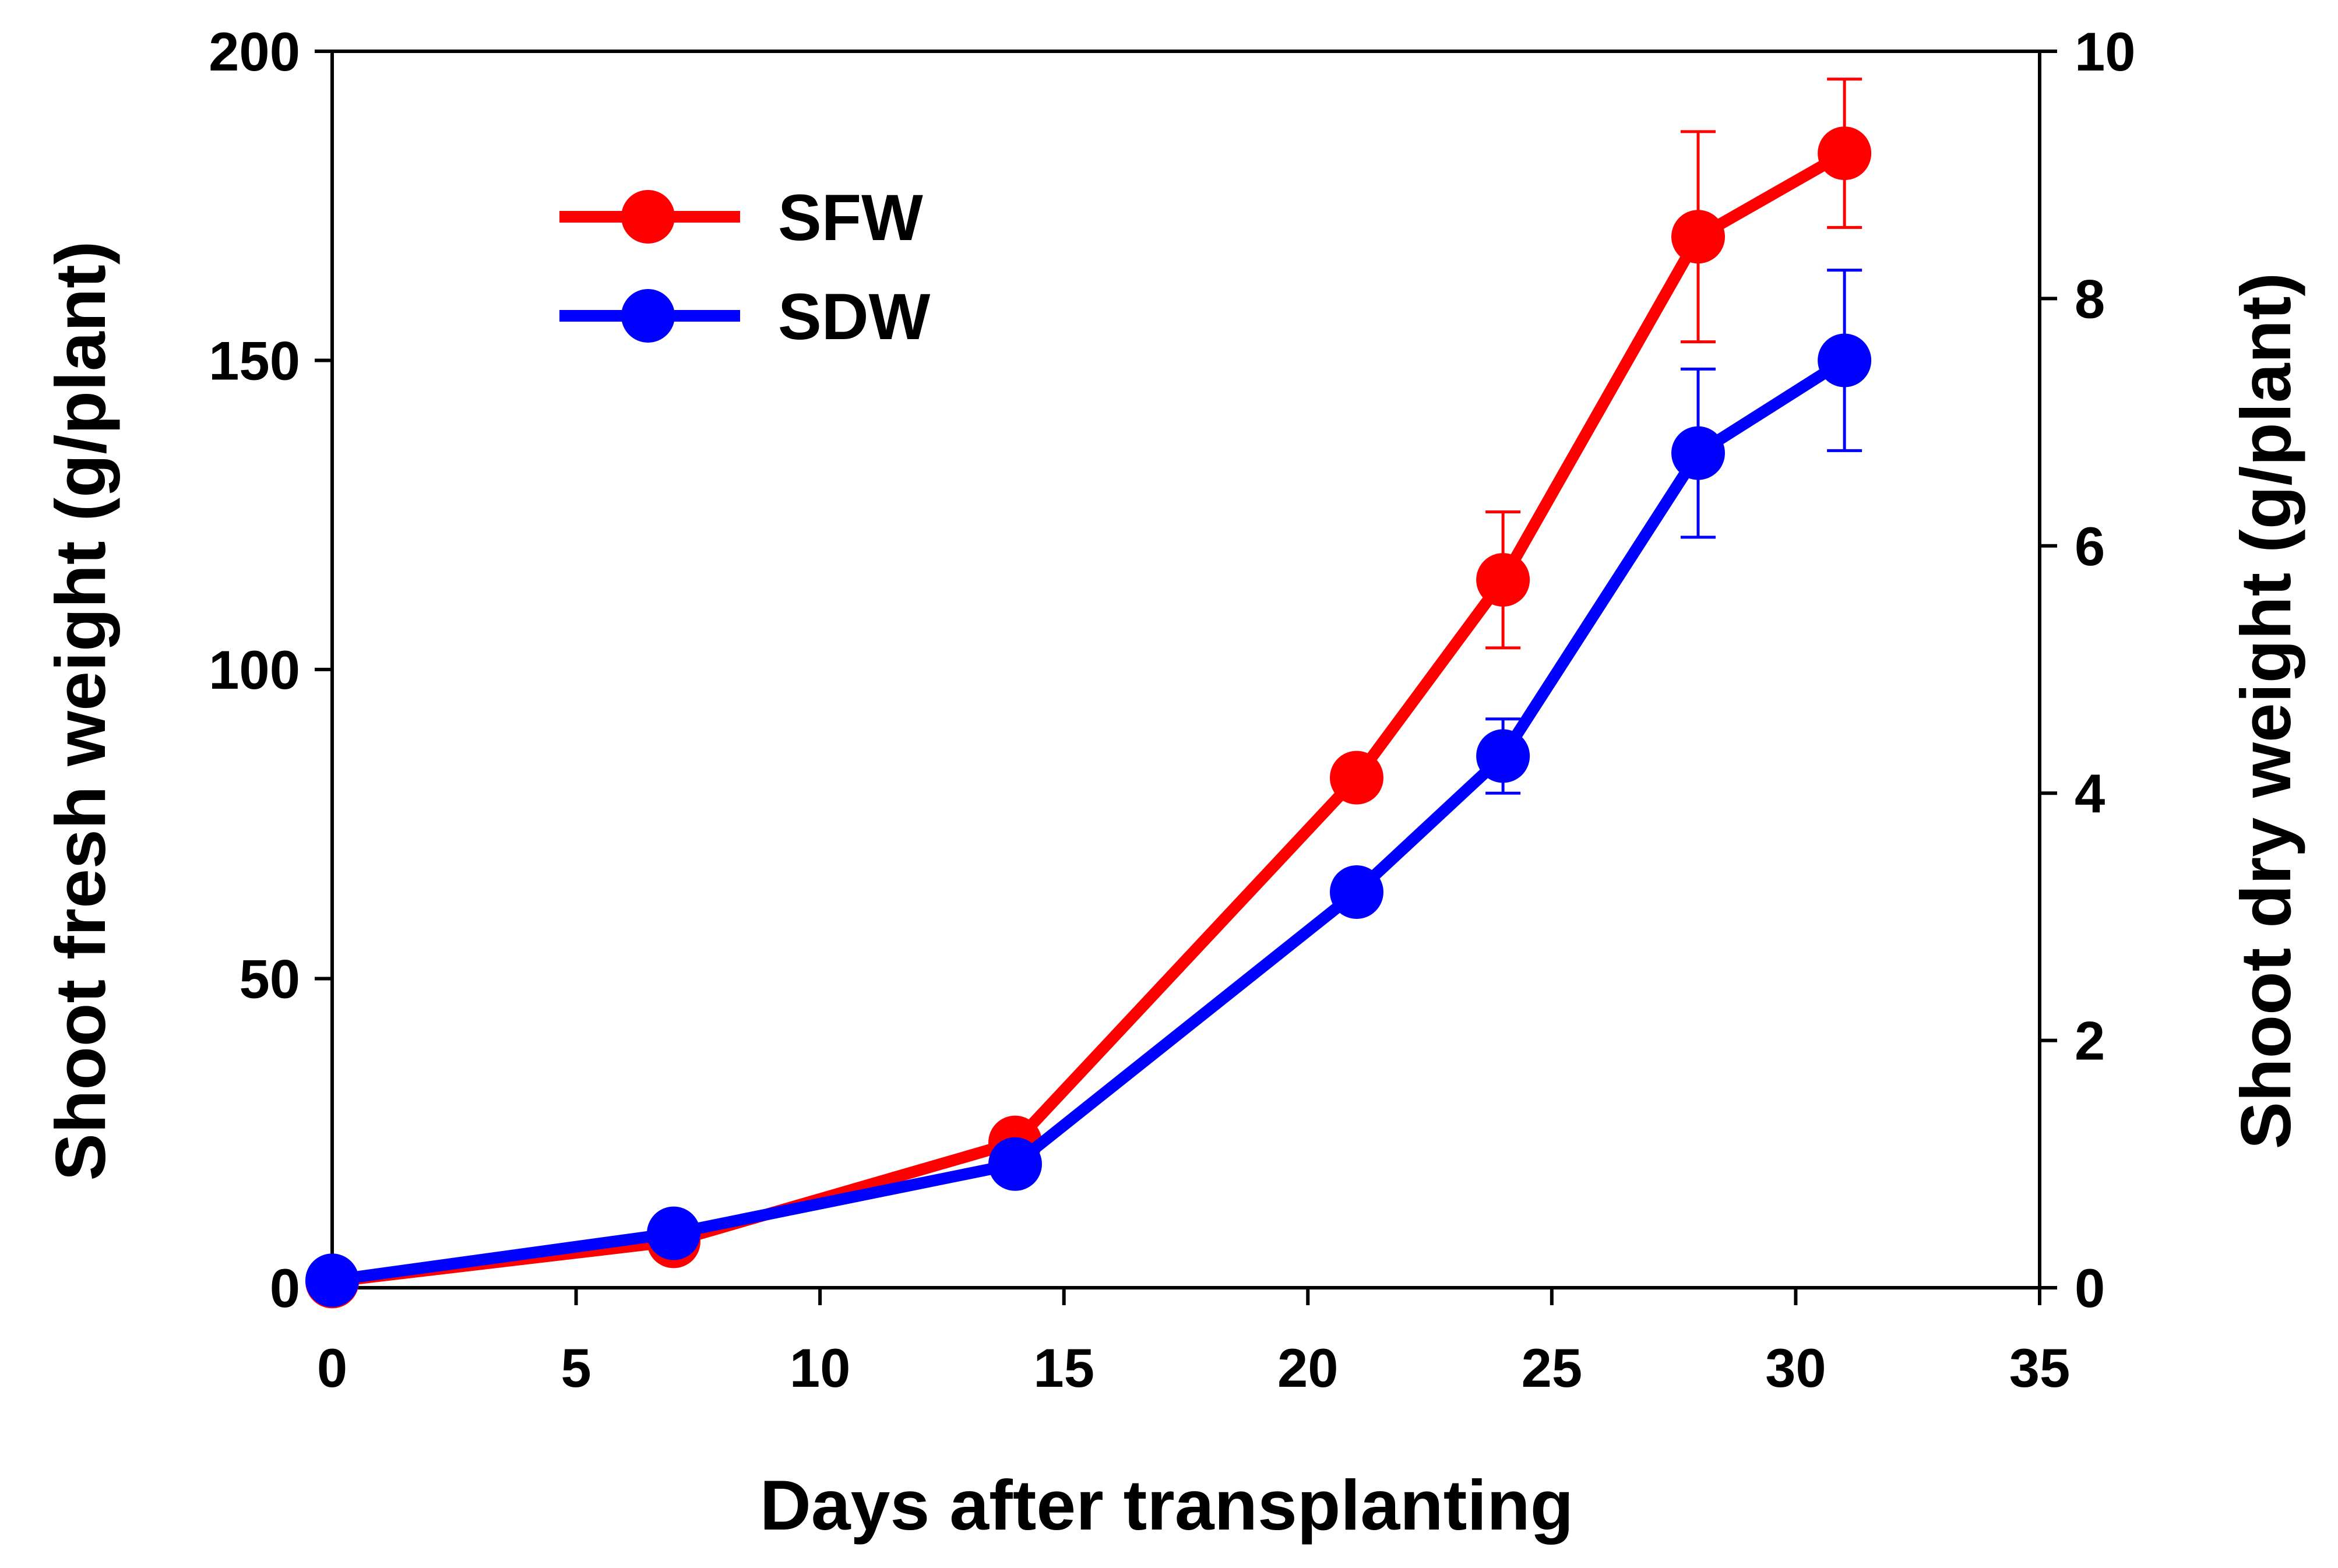 This screenshot has height=1568, width=2338. Describe the element at coordinates (1308, 1367) in the screenshot. I see `x-tick-label: 20` at that location.